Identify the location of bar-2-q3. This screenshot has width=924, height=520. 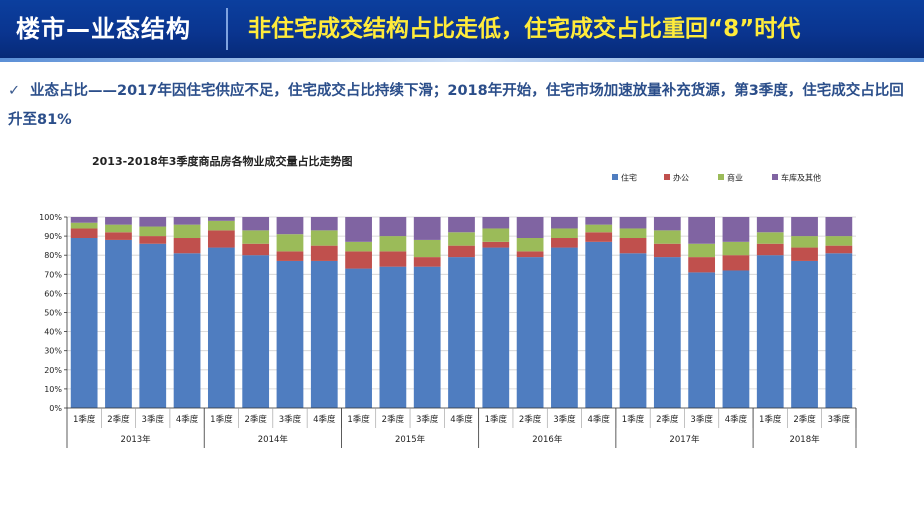
(153, 240).